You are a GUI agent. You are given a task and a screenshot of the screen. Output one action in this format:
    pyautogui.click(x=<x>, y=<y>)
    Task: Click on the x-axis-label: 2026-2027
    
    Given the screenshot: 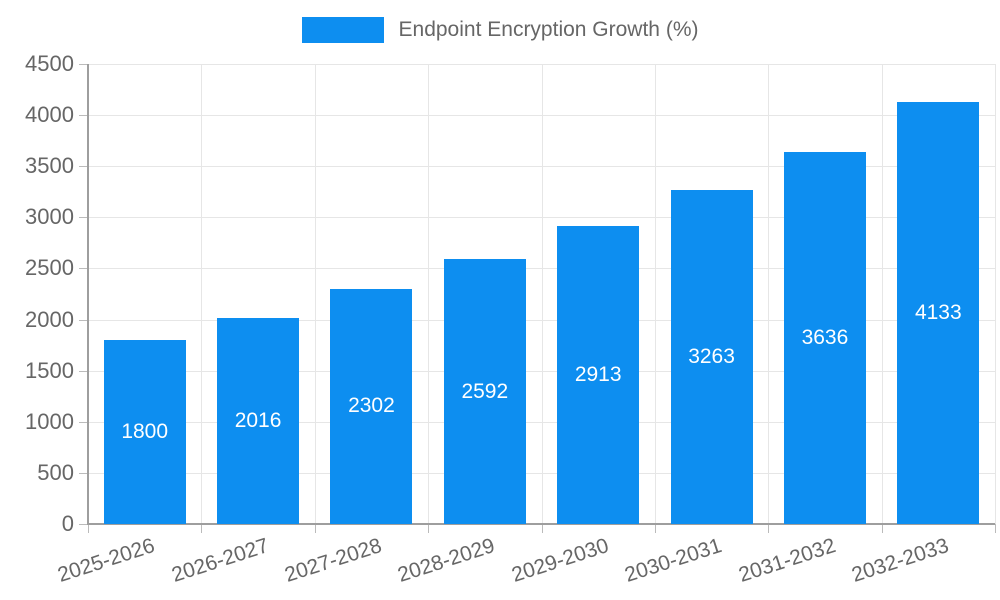 What is the action you would take?
    pyautogui.click(x=220, y=560)
    